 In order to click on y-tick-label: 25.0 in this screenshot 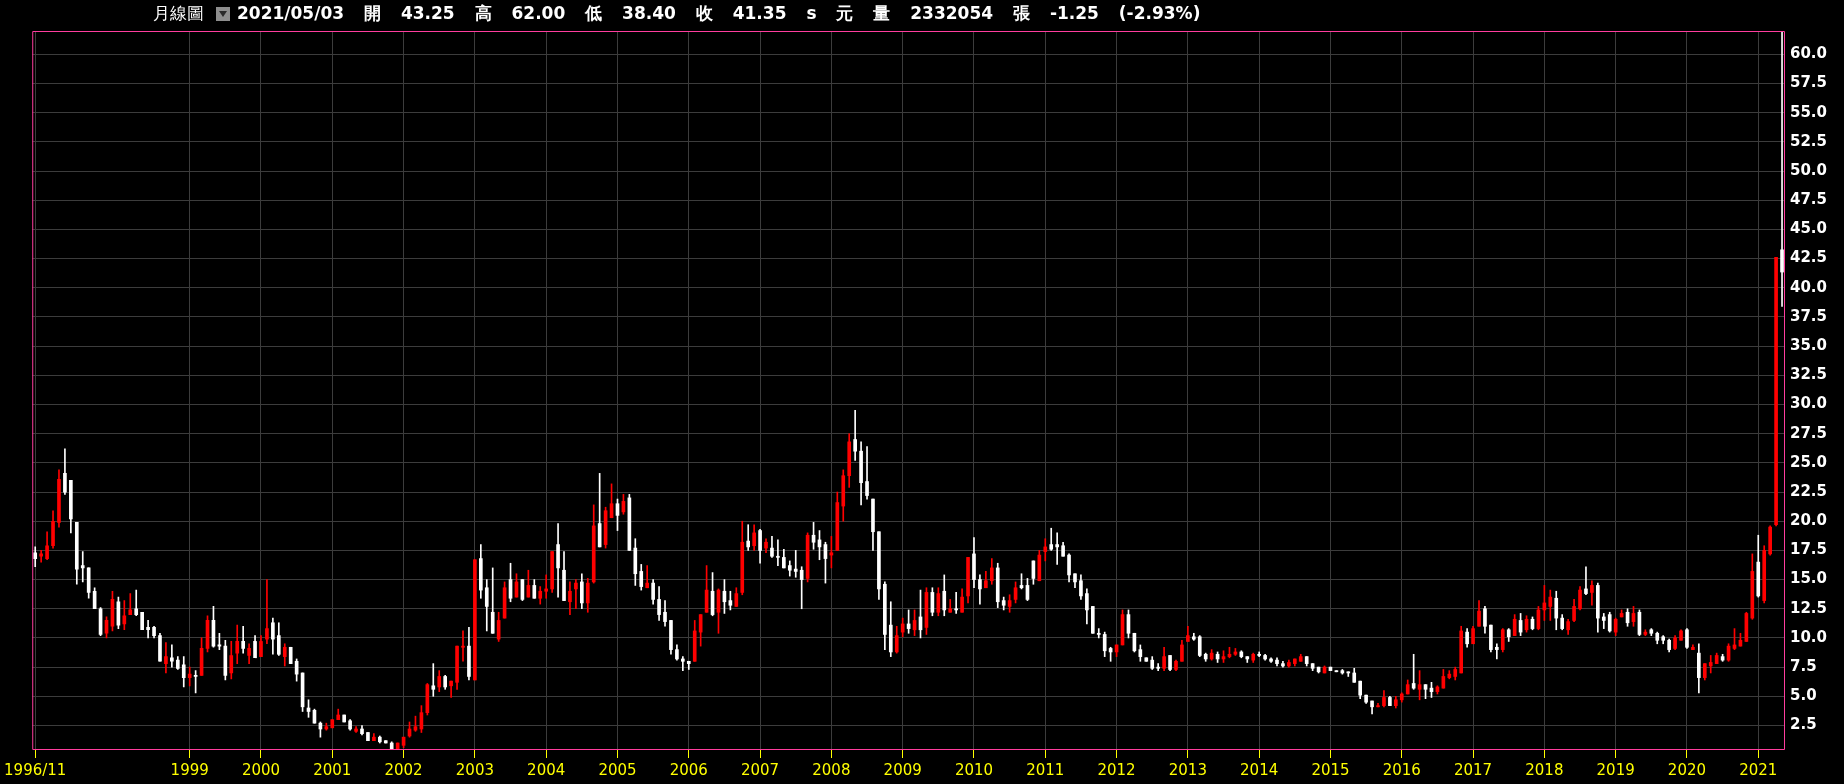, I will do `click(1809, 461)`.